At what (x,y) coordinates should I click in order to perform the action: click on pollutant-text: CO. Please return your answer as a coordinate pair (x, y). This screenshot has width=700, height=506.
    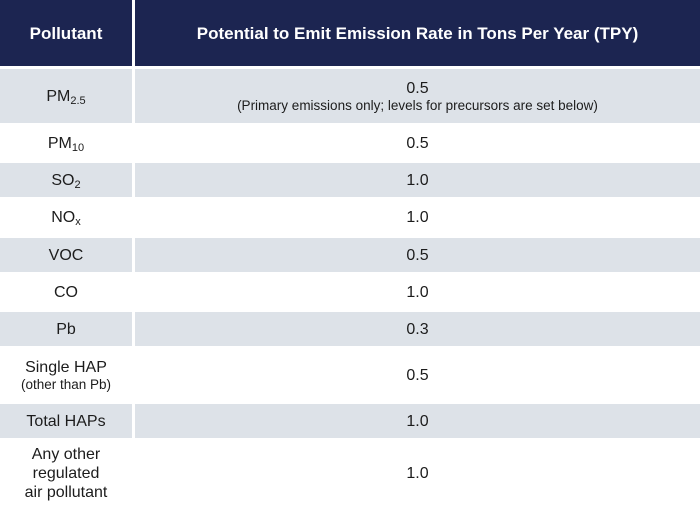
    Looking at the image, I should click on (66, 292).